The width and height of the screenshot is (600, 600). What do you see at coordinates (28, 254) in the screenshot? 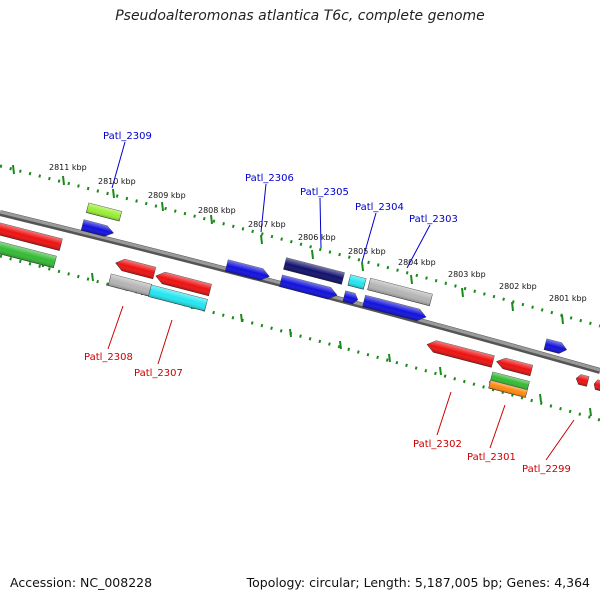
I see `gene-arrow-green` at bounding box center [28, 254].